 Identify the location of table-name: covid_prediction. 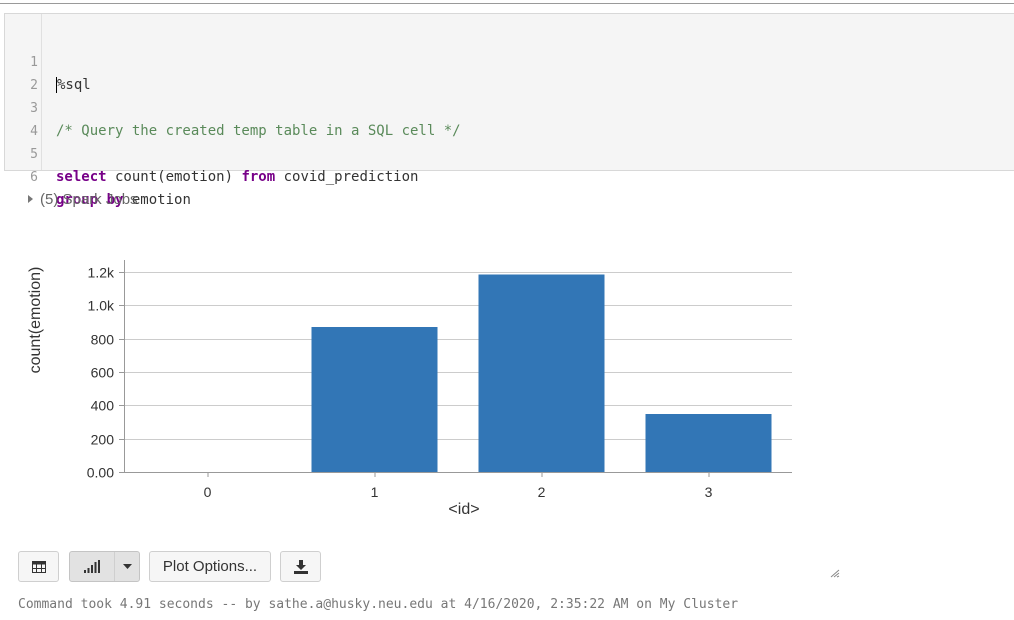
(347, 177).